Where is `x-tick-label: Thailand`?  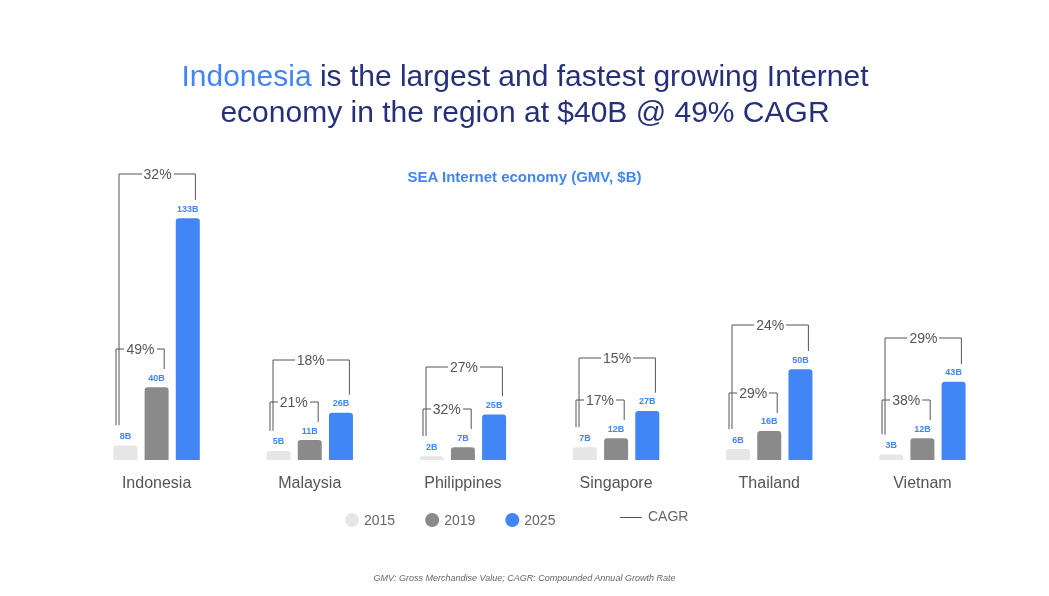
x-tick-label: Thailand is located at coordinates (769, 482).